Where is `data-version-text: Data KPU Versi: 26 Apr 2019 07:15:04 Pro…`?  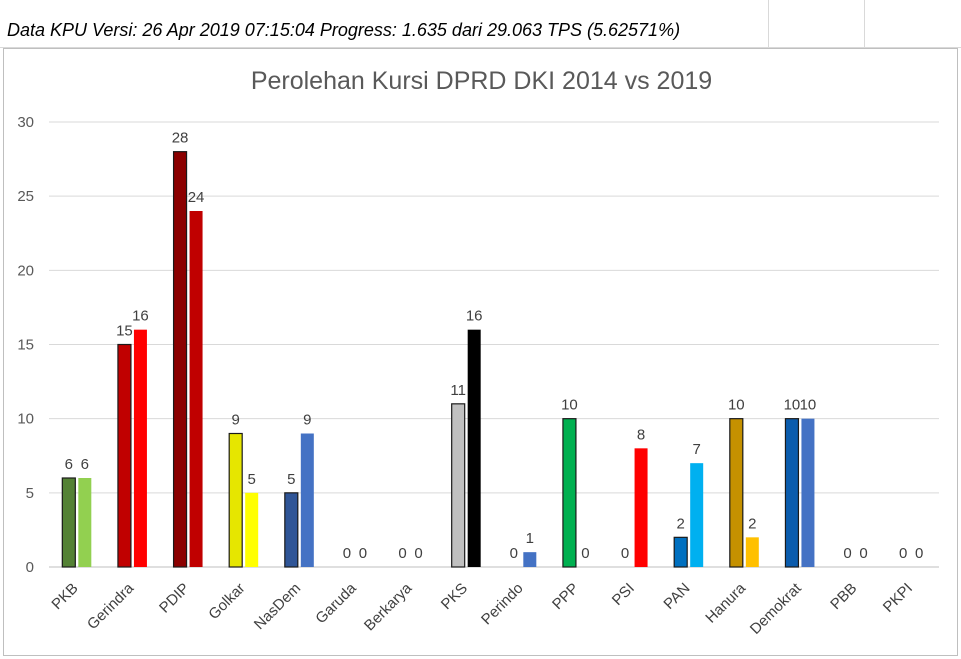
data-version-text: Data KPU Versi: 26 Apr 2019 07:15:04 Pro… is located at coordinates (344, 30).